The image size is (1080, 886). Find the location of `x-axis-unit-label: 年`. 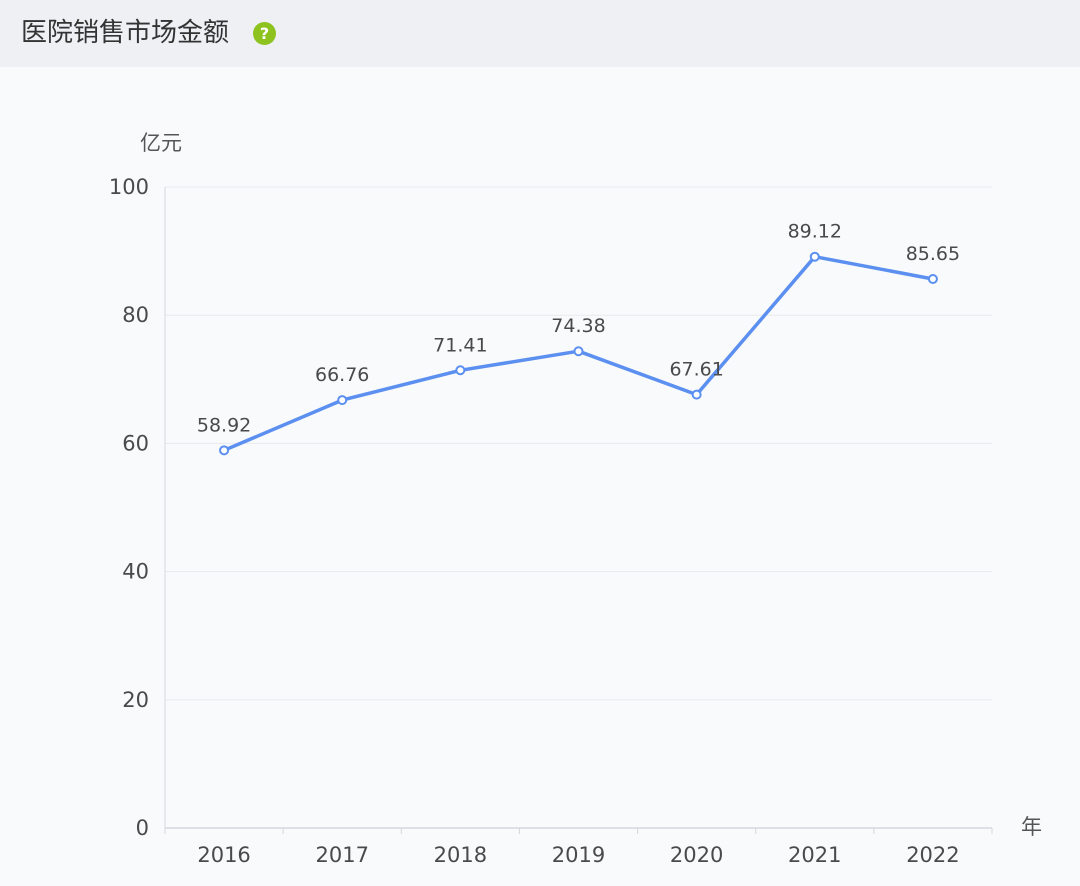

x-axis-unit-label: 年 is located at coordinates (1031, 827).